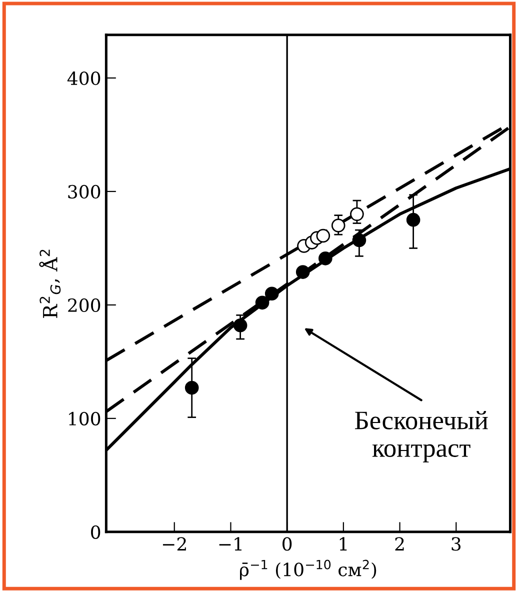 Image resolution: width=518 pixels, height=591 pixels. I want to click on x-tick-label: 1, so click(343, 543).